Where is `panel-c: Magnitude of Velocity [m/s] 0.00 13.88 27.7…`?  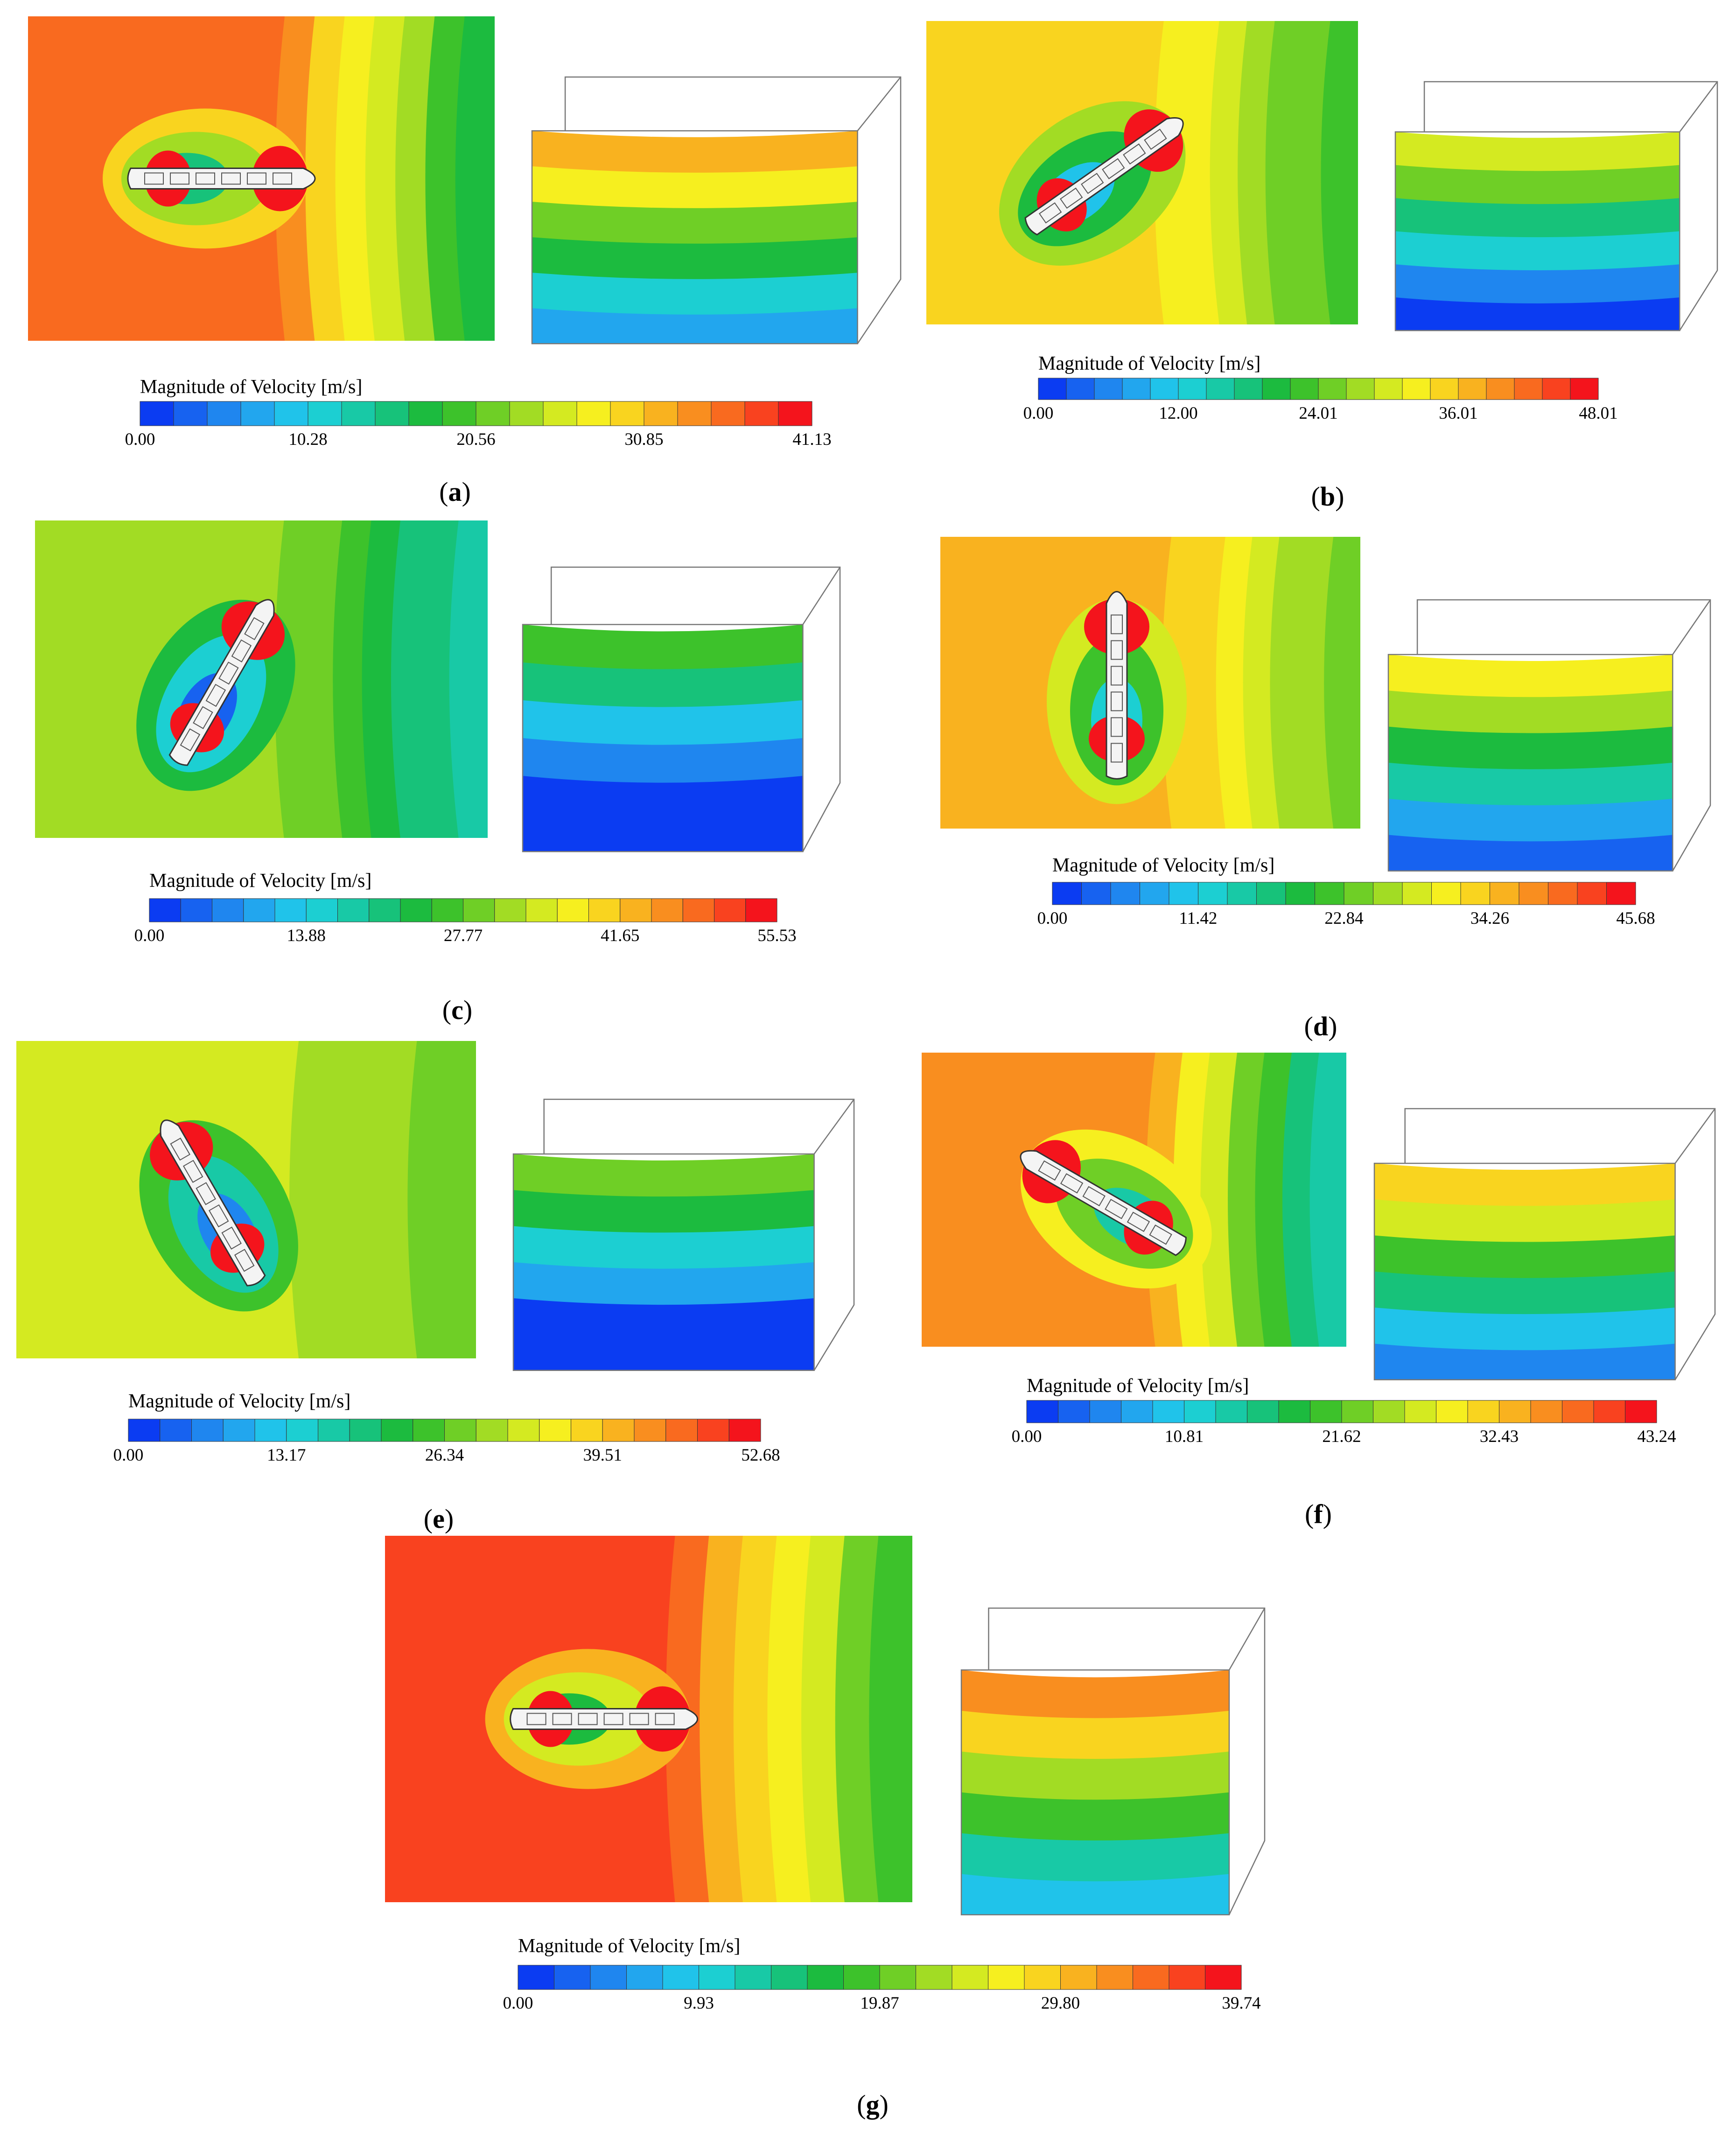 panel-c: Magnitude of Velocity [m/s] 0.00 13.88 27.7… is located at coordinates (438, 773).